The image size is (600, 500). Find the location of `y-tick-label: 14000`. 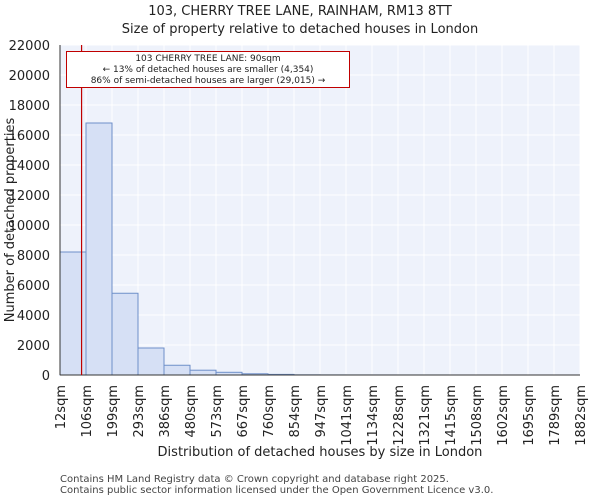

y-tick-label: 14000 is located at coordinates (29, 166).